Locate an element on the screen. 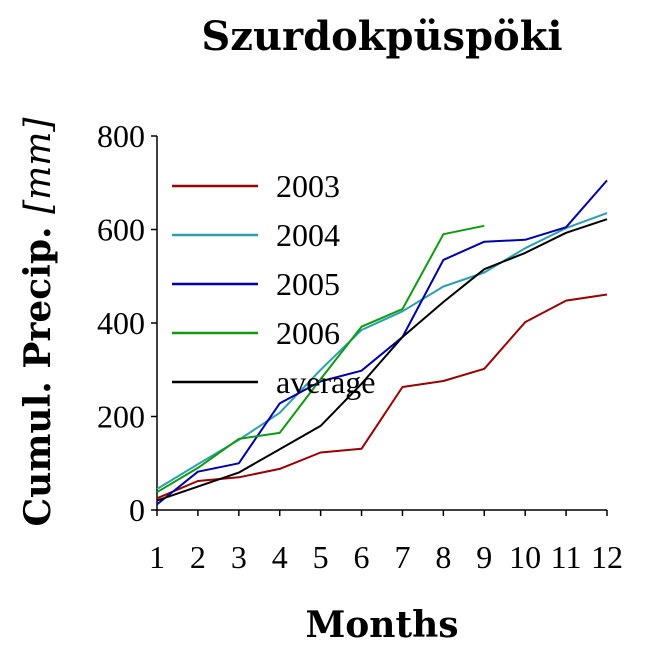 The height and width of the screenshot is (655, 650). y-tick-label: 400 is located at coordinates (121, 323).